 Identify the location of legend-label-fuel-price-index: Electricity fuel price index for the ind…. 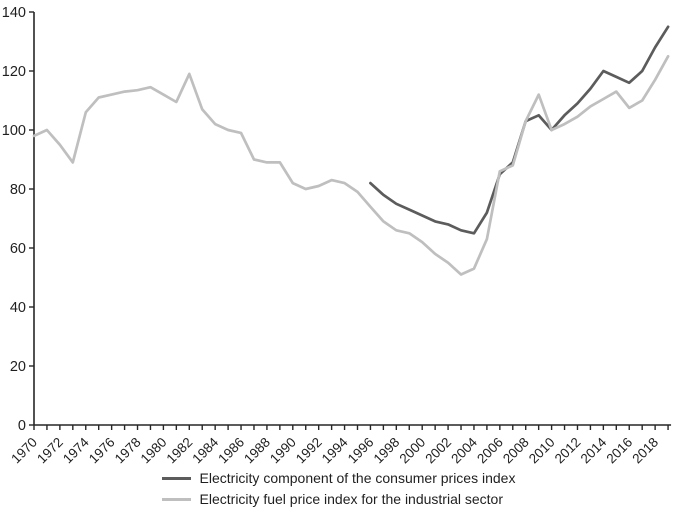
(351, 499).